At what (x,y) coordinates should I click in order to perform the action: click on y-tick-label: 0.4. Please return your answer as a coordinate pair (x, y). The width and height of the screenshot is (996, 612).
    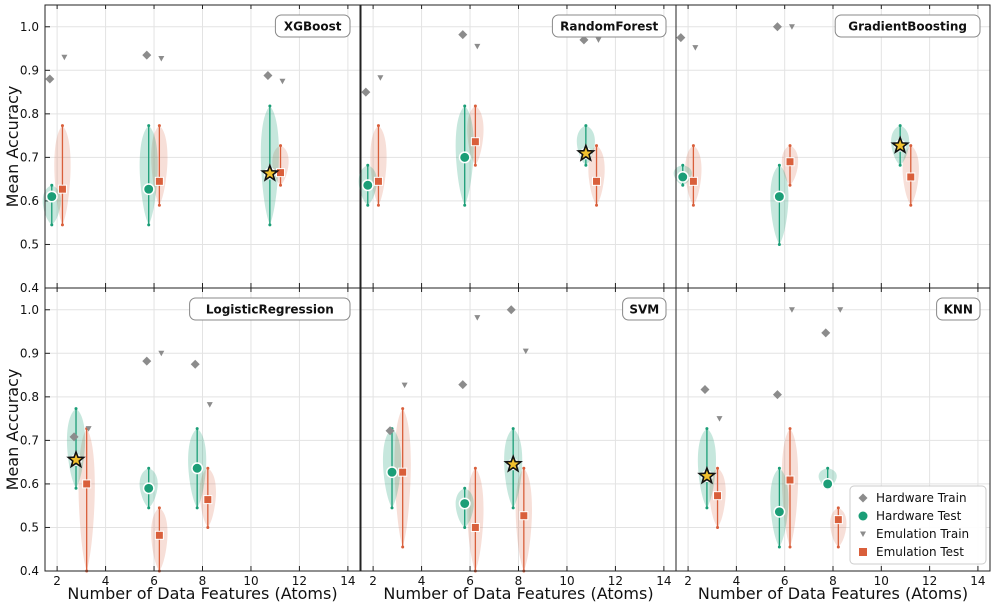
    Looking at the image, I should click on (29, 571).